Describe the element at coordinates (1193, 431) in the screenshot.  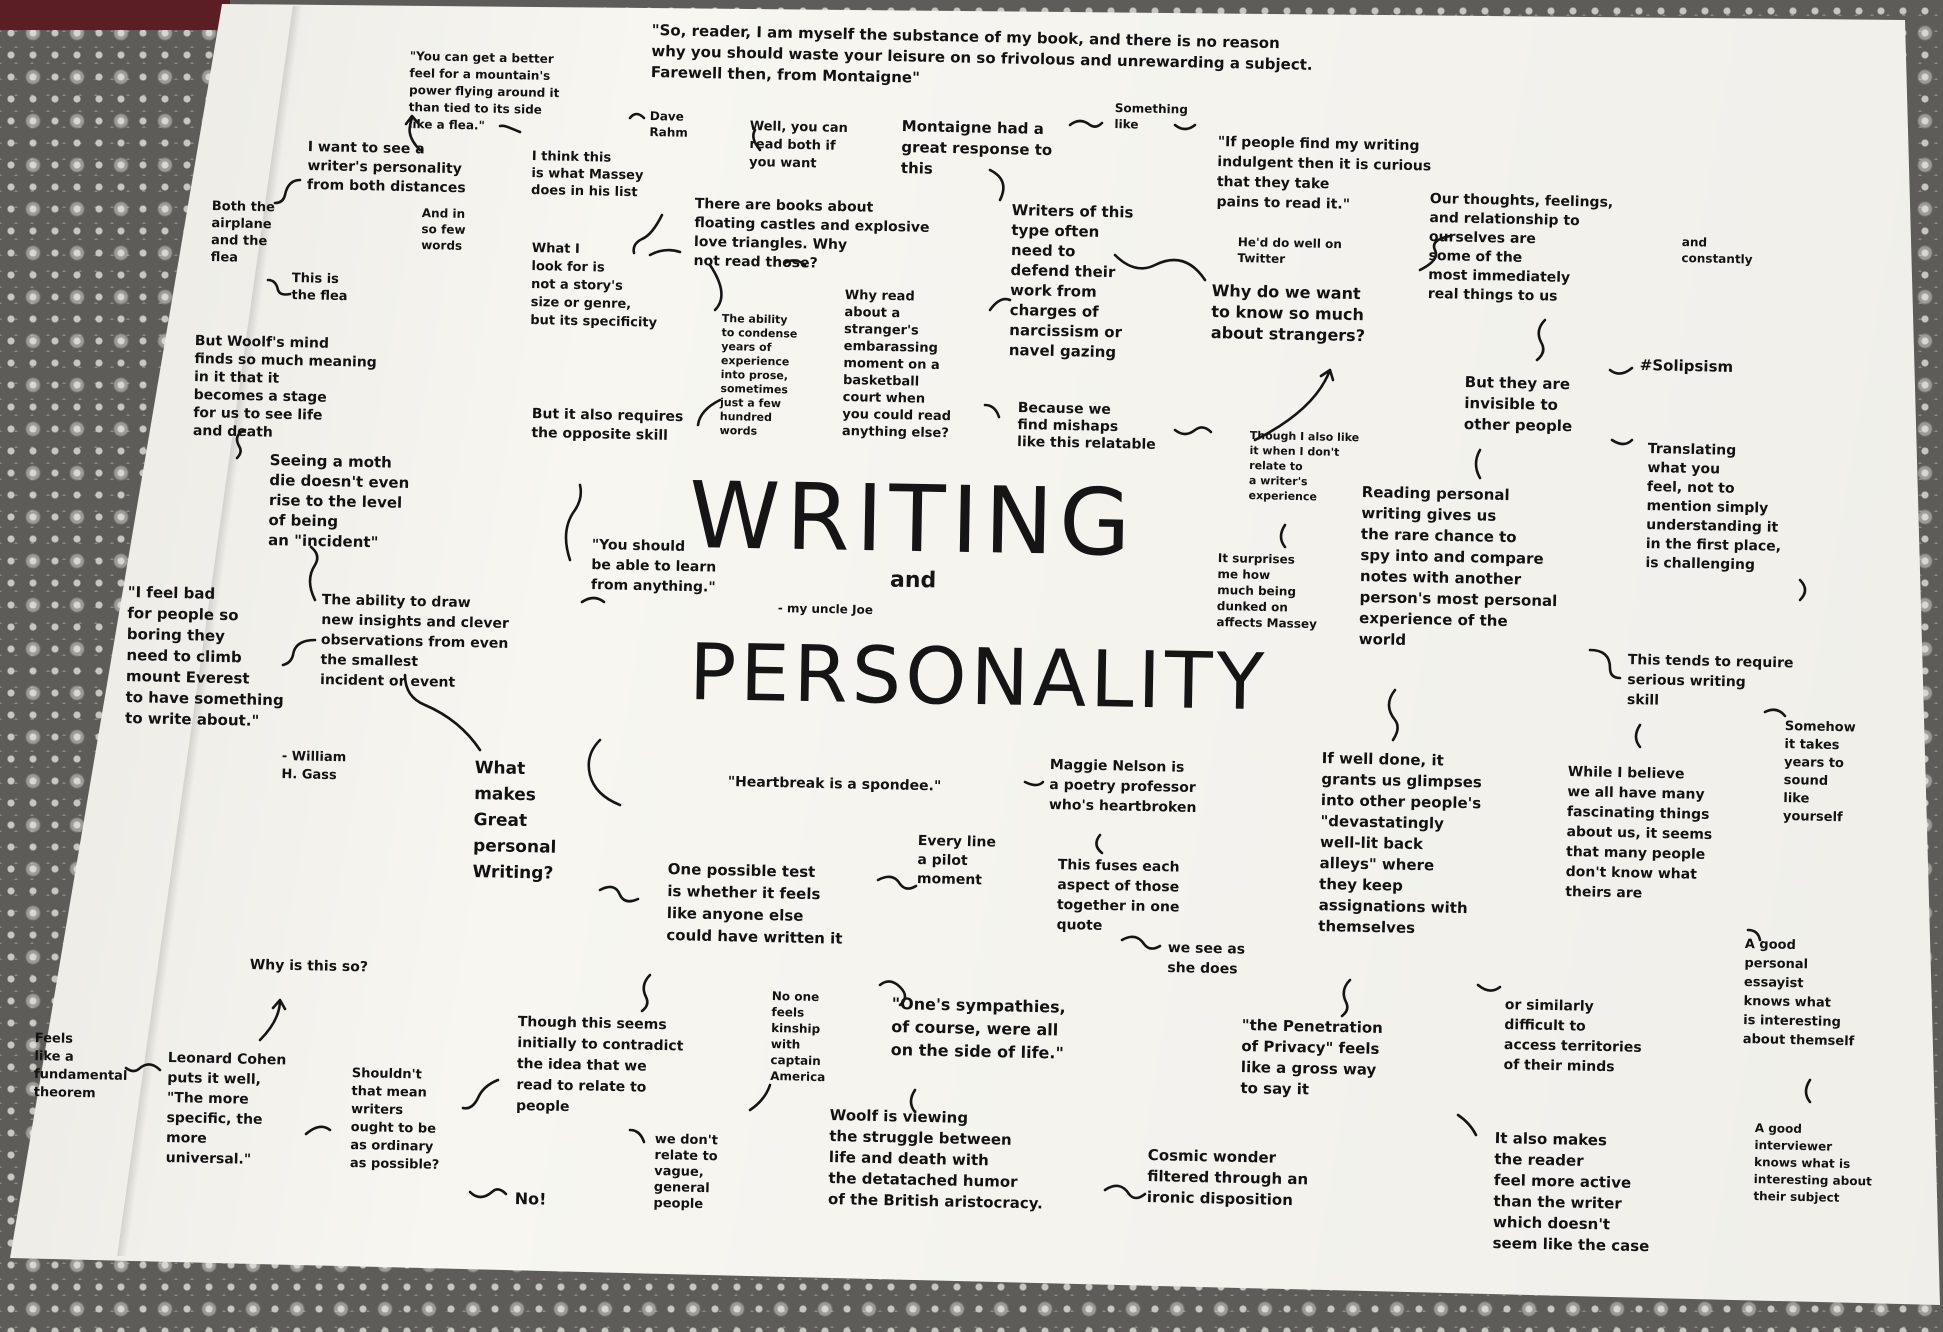
I see `arrow-mishaps-dont` at that location.